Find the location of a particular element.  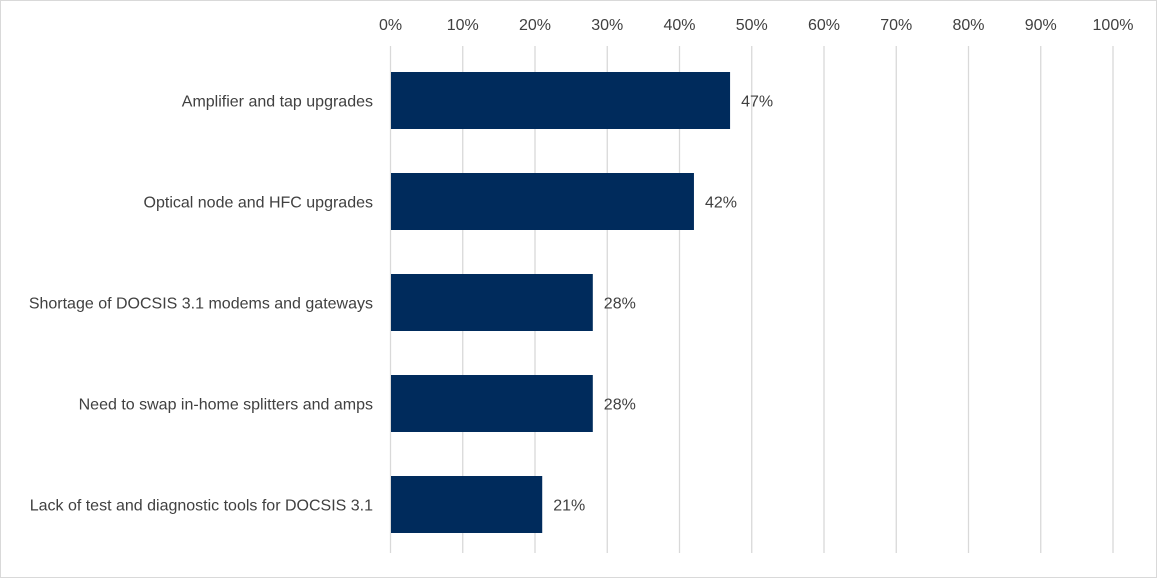

x-tick-label: 70% is located at coordinates (896, 25).